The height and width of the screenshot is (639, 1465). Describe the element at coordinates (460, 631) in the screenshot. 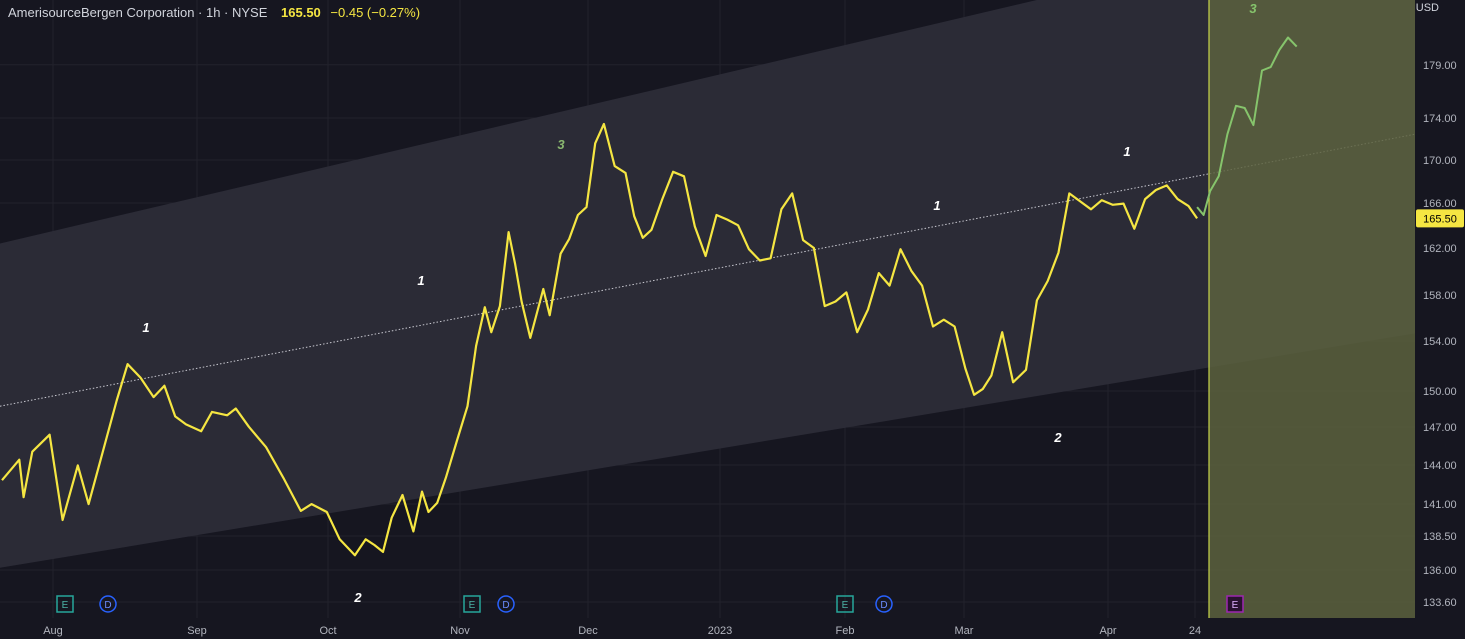

I see `x-tick-label: Nov` at that location.